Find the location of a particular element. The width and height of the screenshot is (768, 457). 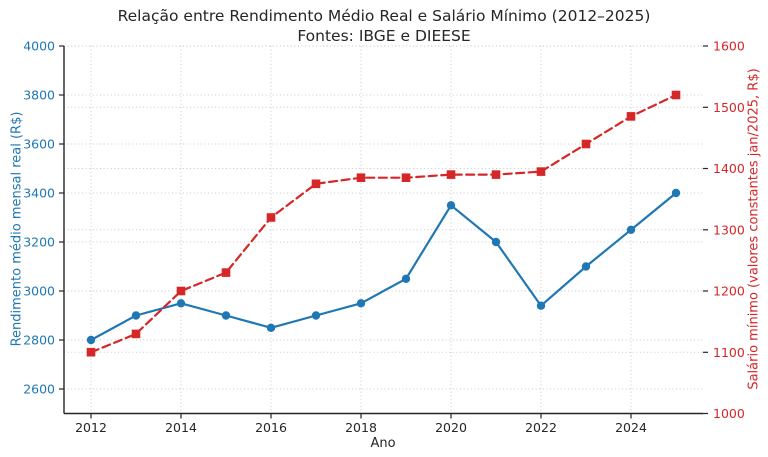

svg-text: 3400 is located at coordinates (39, 193).